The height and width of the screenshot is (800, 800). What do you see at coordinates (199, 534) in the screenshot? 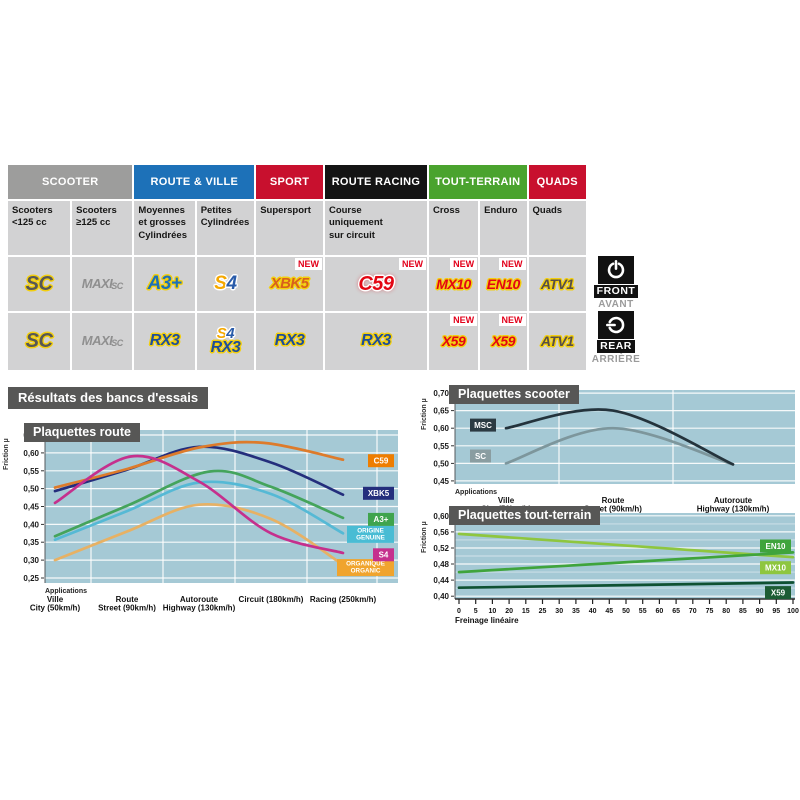
I see `series-organique-organic` at bounding box center [199, 534].